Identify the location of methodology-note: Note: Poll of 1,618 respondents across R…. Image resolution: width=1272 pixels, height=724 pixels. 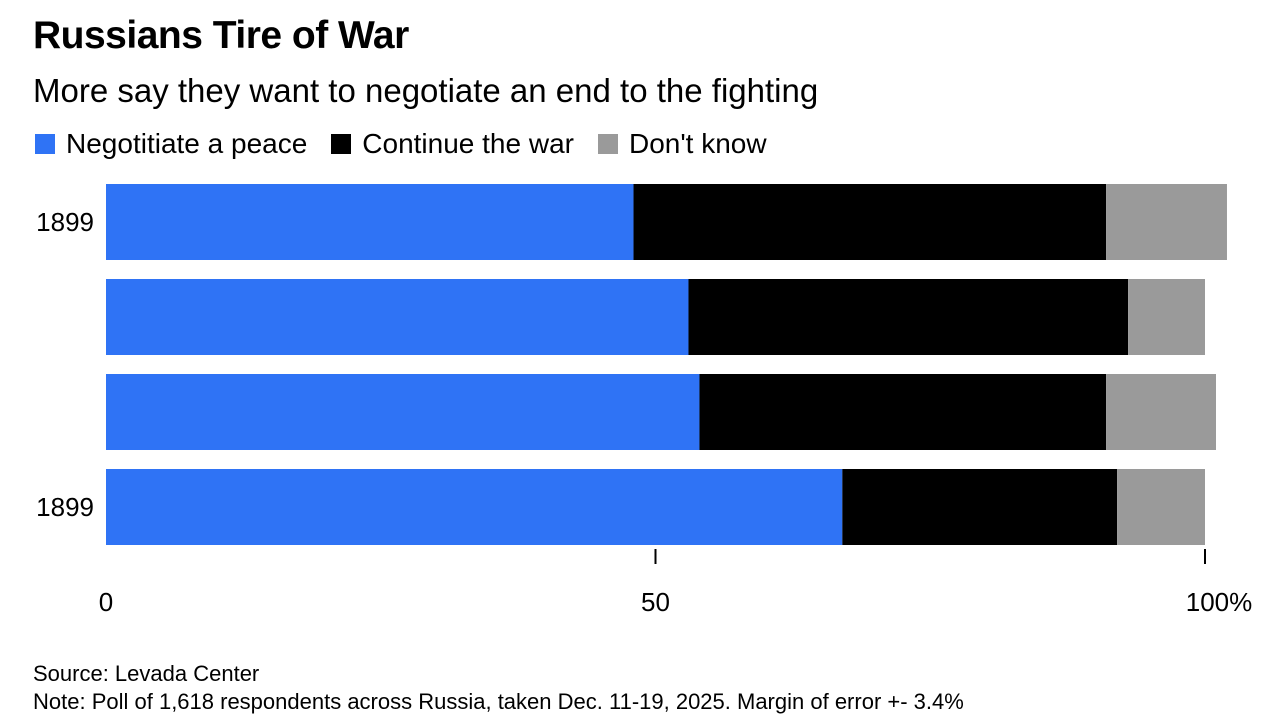
(498, 701).